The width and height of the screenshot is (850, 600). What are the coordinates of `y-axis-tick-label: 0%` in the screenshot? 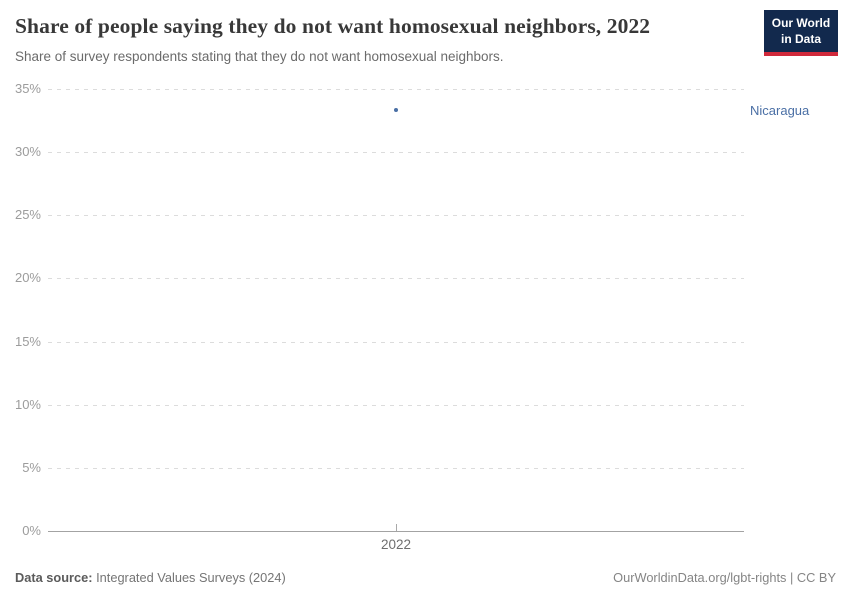 It's located at (31, 530).